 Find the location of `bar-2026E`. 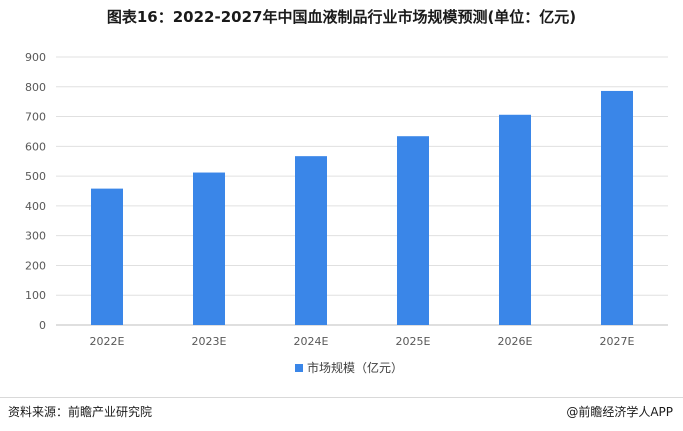

bar-2026E is located at coordinates (515, 219).